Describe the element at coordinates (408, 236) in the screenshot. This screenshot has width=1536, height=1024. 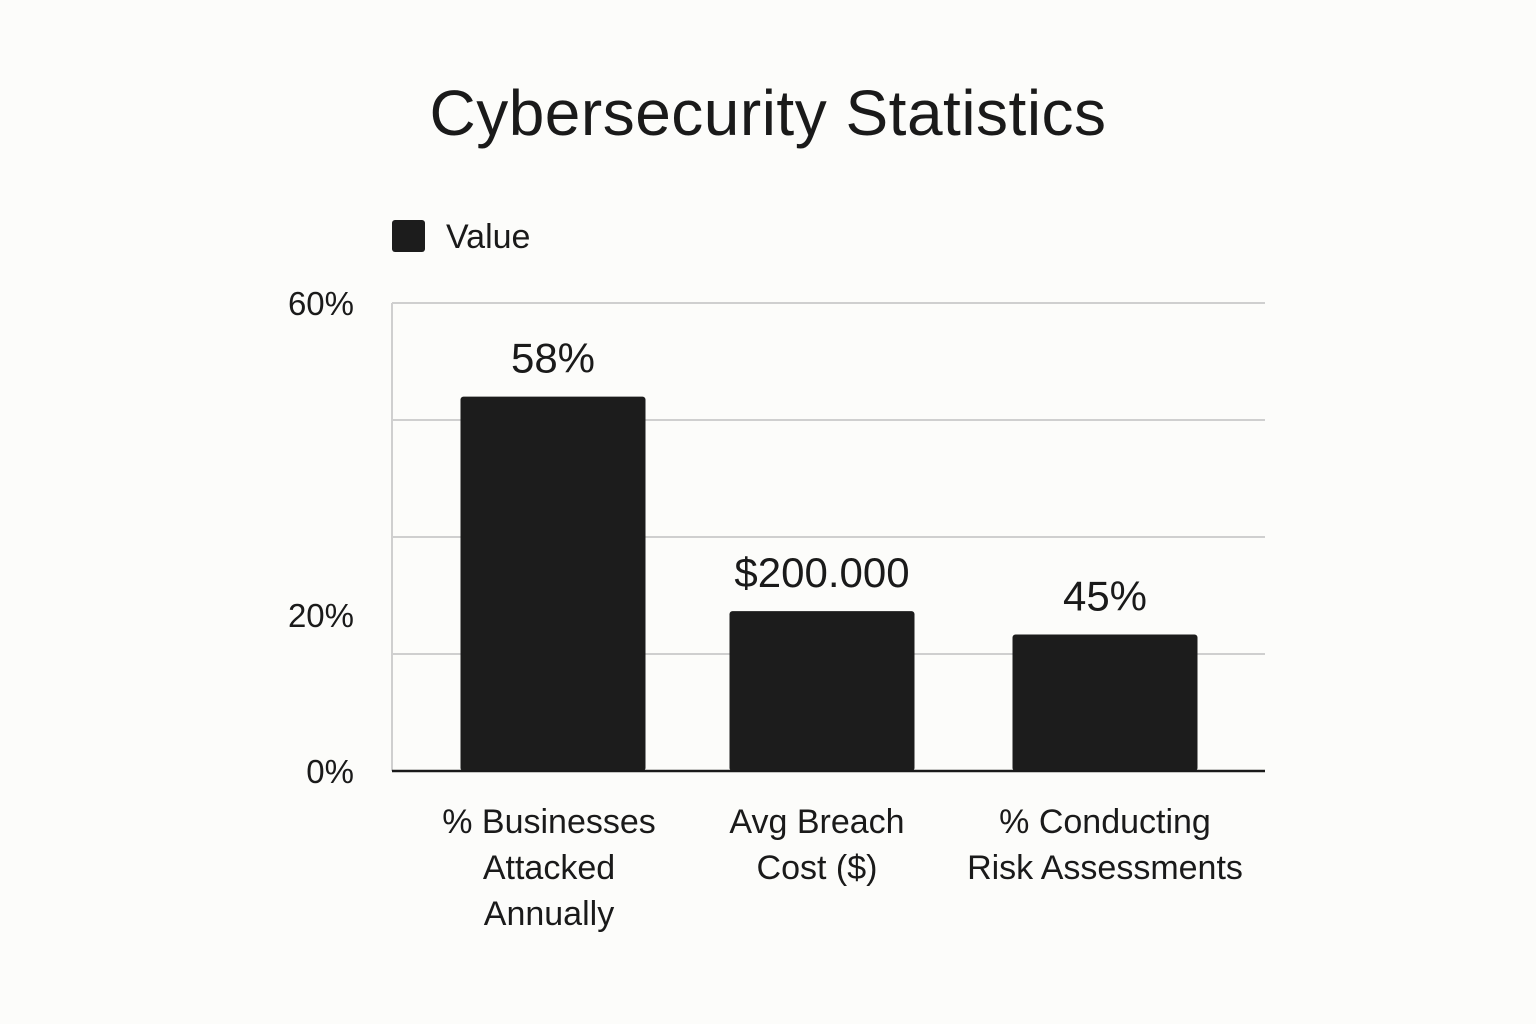
I see `legend-swatch` at that location.